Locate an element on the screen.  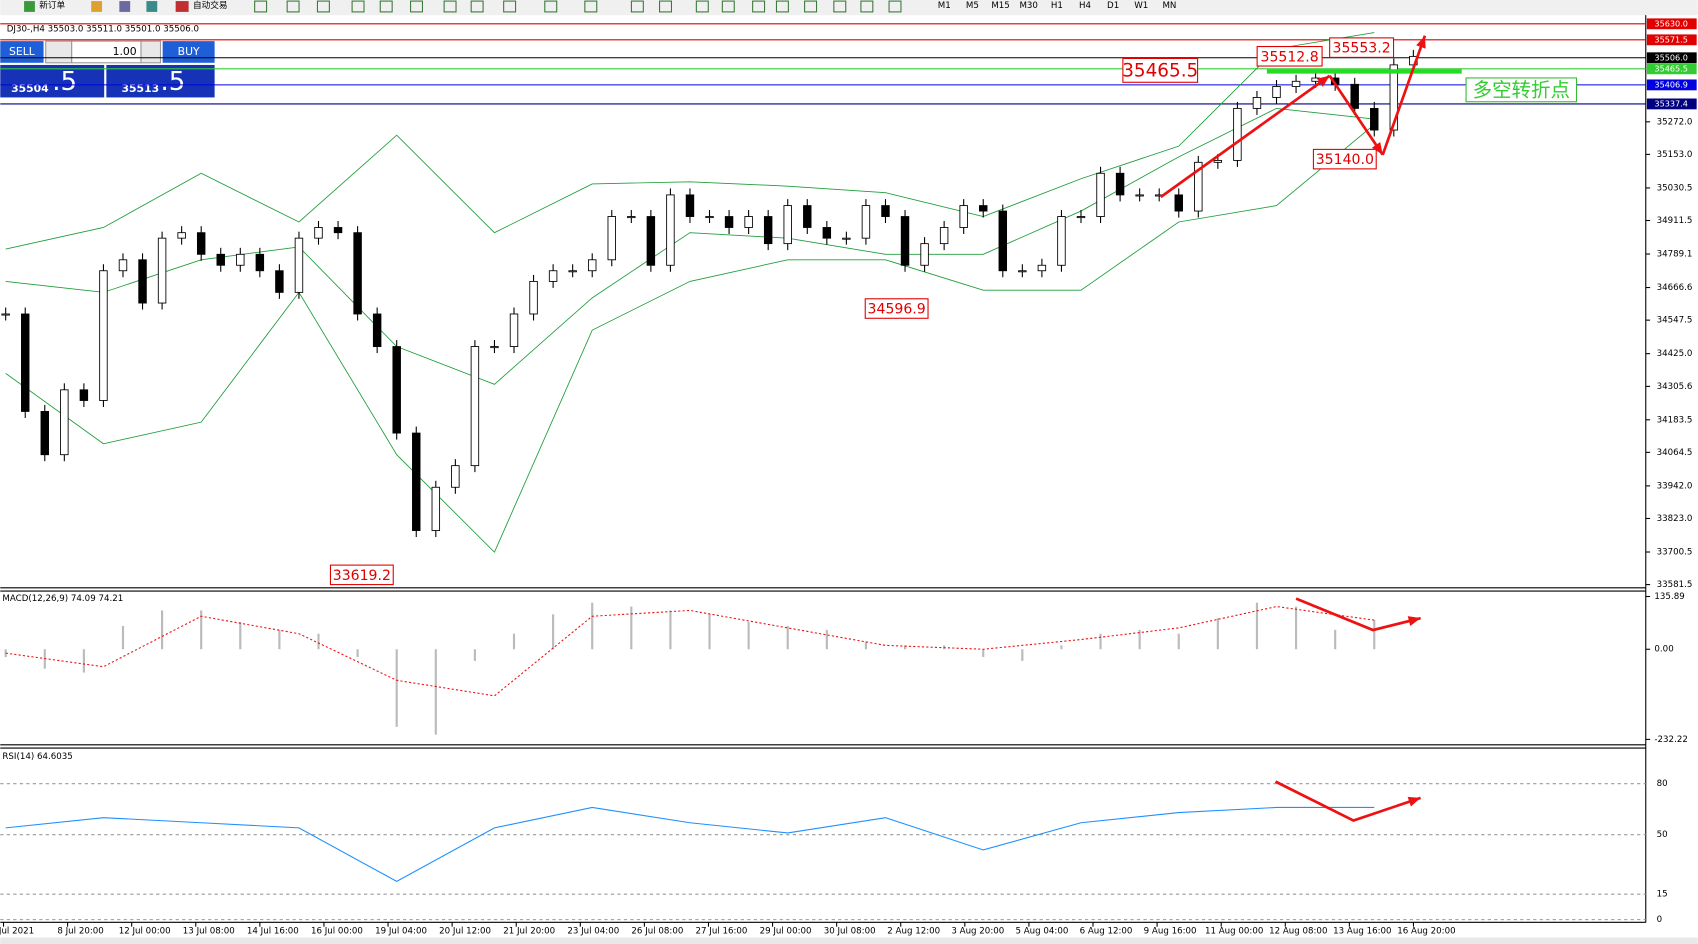
timeframe-button: M1 is located at coordinates (944, 6).